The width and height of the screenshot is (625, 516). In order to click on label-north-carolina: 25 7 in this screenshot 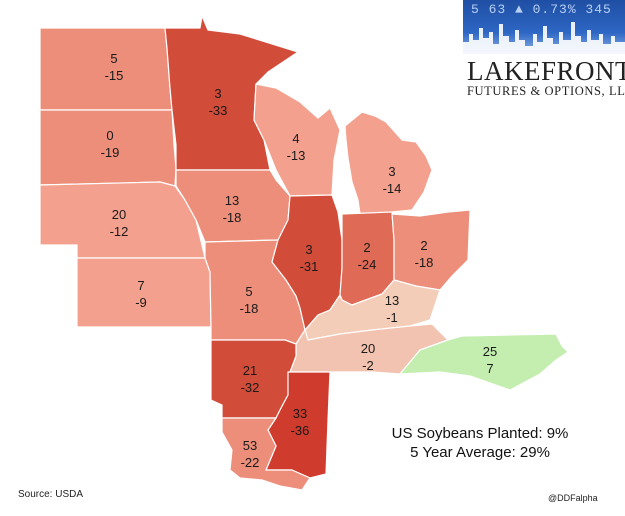, I will do `click(490, 360)`.